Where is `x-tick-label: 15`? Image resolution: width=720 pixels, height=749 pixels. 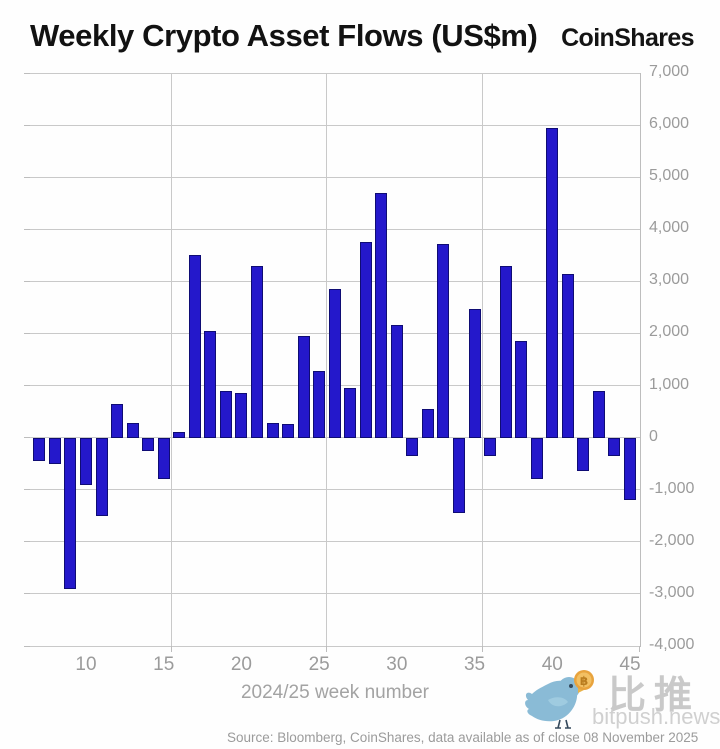
x-tick-label: 15 is located at coordinates (164, 664).